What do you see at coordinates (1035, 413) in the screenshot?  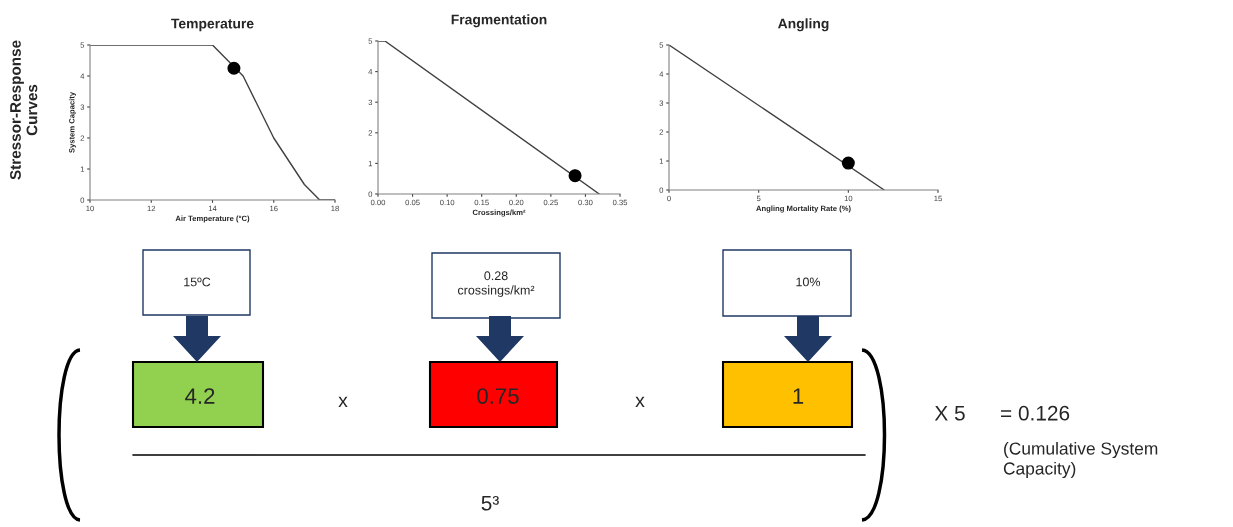 I see `text: = 0.126` at bounding box center [1035, 413].